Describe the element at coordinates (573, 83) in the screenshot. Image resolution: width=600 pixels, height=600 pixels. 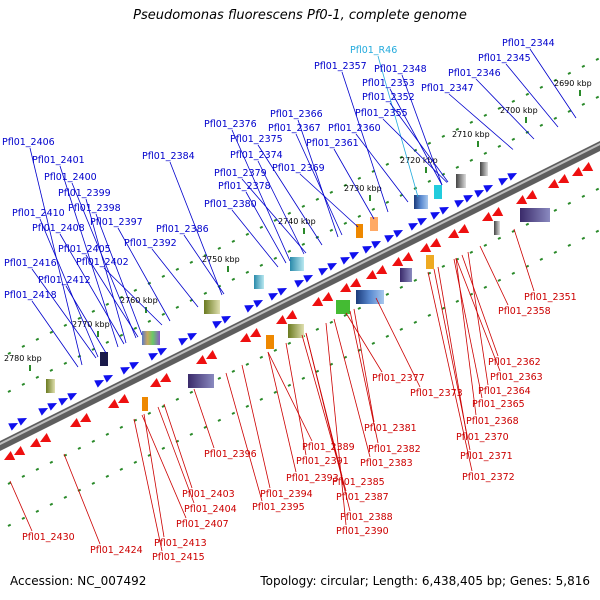
I see `scale-tick-label: 2690 kbp` at that location.